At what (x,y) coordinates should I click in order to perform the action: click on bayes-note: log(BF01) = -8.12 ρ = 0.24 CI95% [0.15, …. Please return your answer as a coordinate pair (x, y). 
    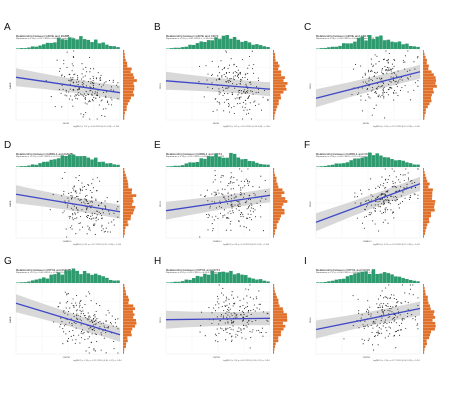
    Looking at the image, I should click on (396, 245).